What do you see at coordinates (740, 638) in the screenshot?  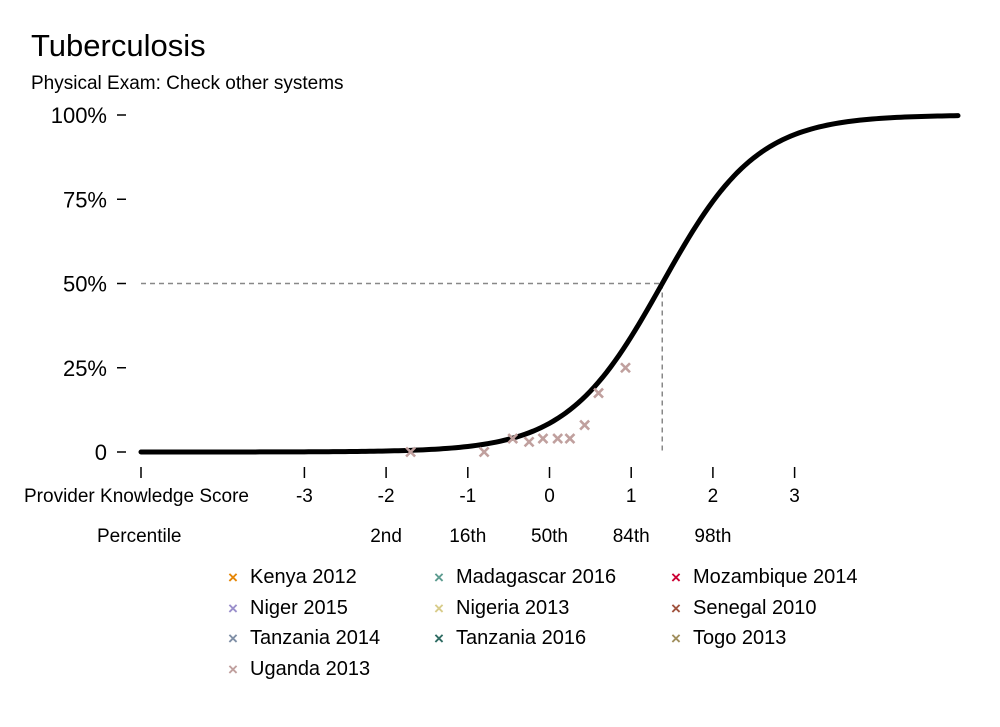 I see `legend-label: Togo 2013` at bounding box center [740, 638].